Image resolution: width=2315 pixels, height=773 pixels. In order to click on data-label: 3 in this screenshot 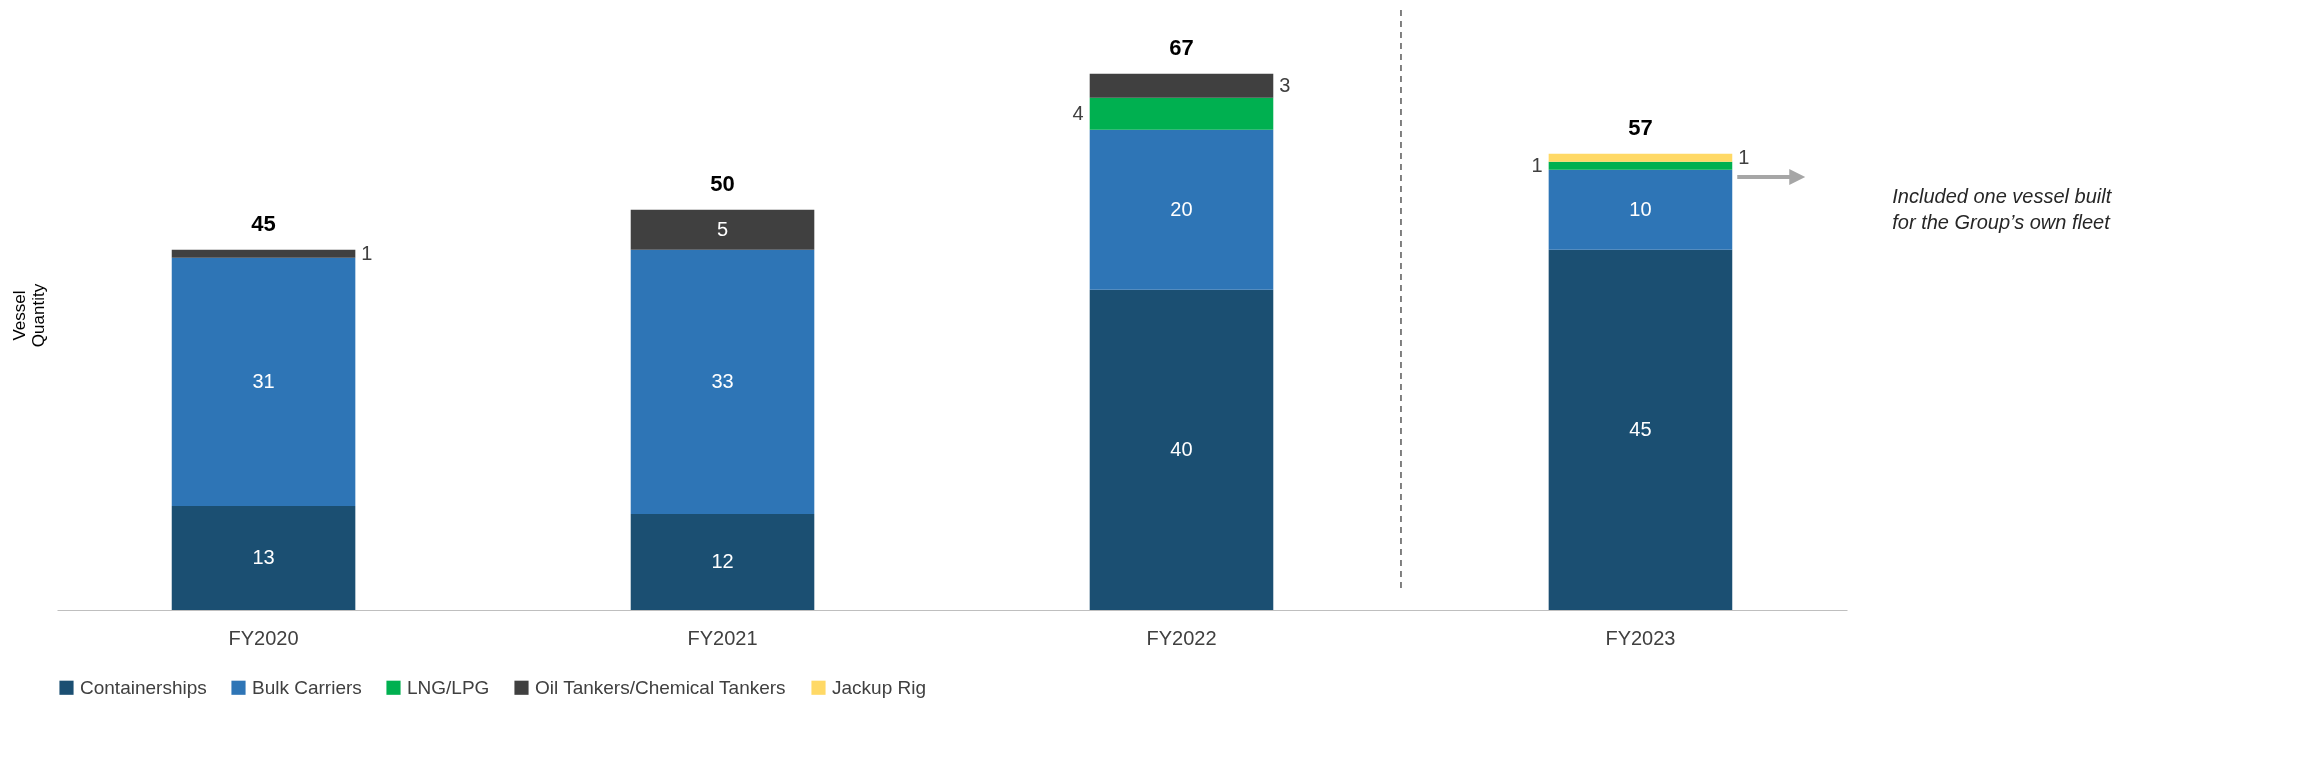, I will do `click(1285, 84)`.